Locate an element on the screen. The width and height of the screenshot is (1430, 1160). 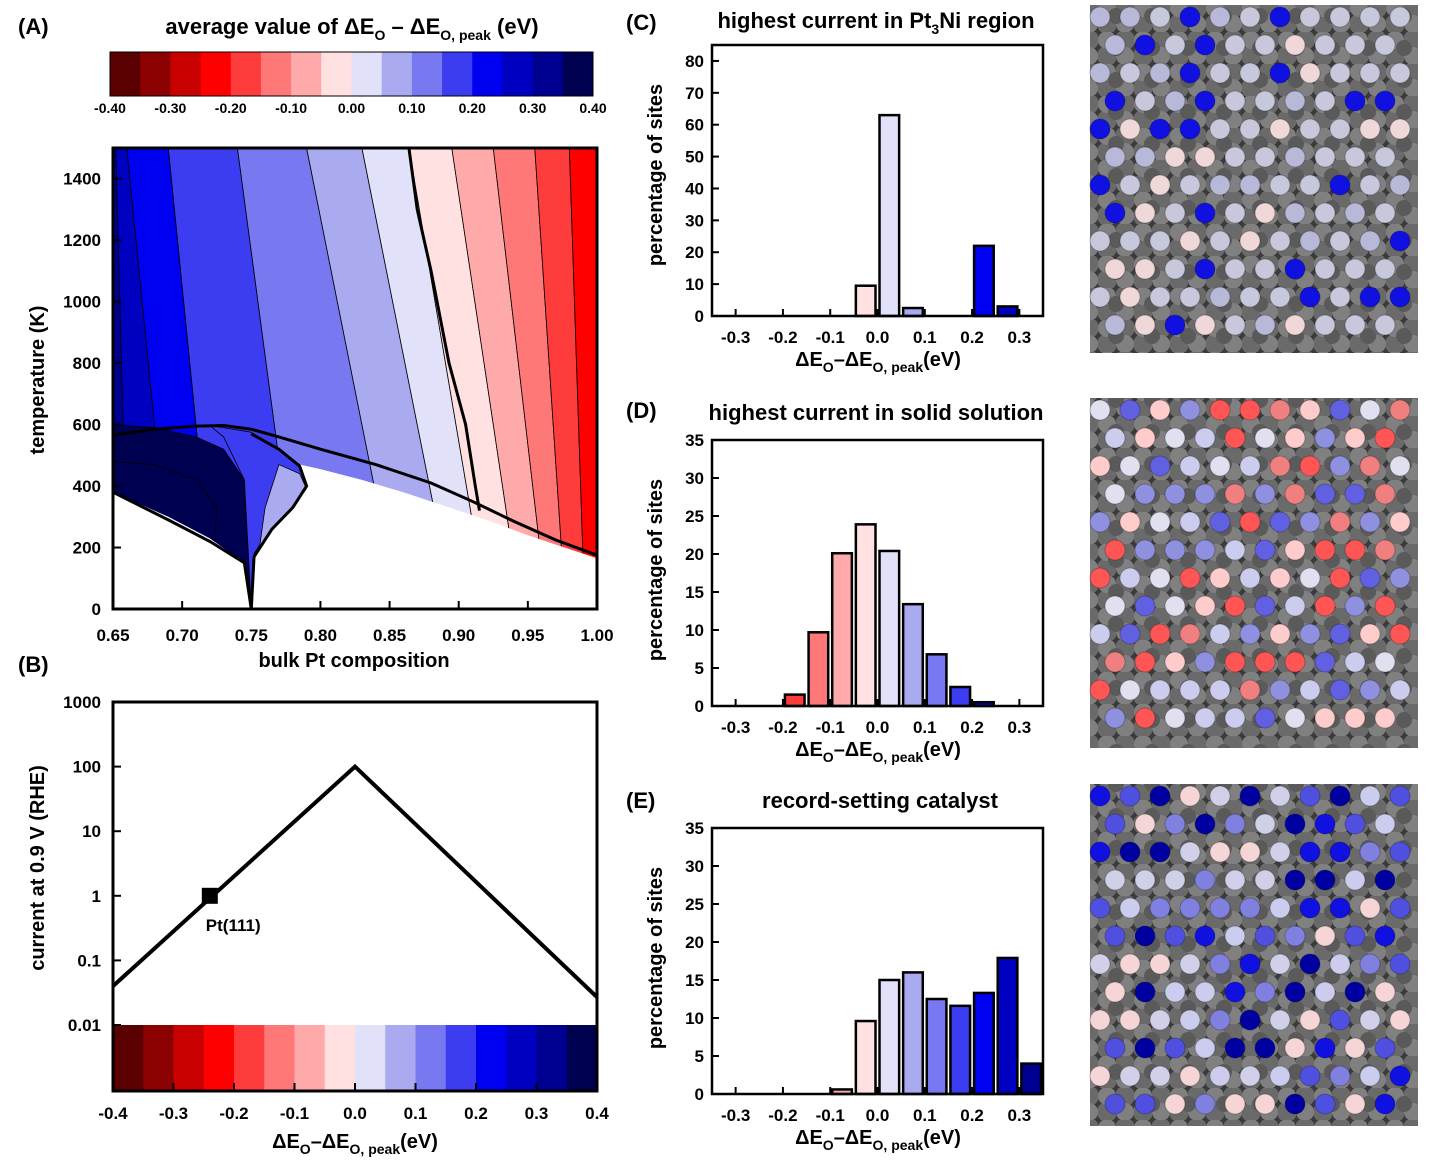
colorbar-tick-label: -0.20 is located at coordinates (231, 108).